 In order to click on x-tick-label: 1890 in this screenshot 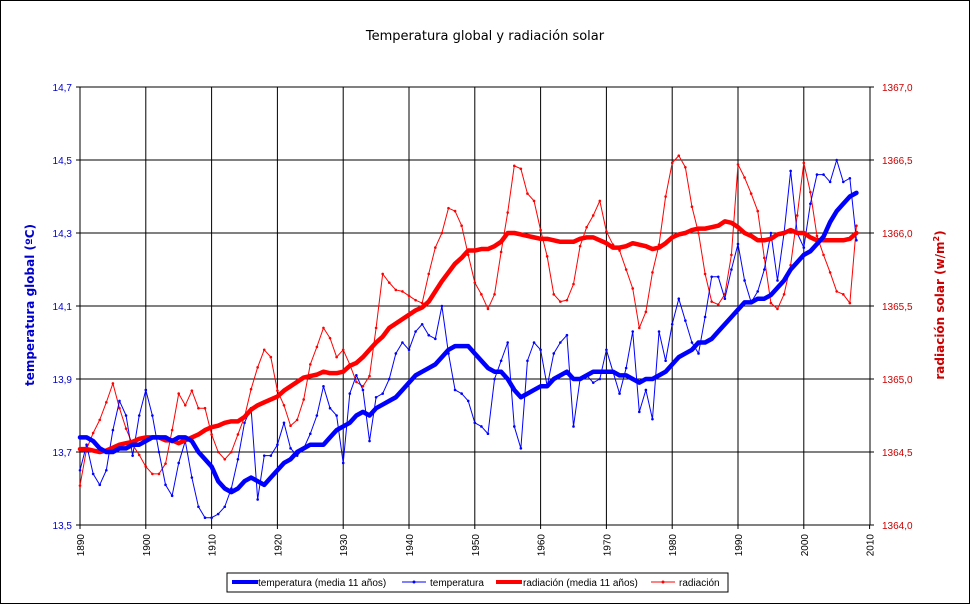, I will do `click(81, 545)`.